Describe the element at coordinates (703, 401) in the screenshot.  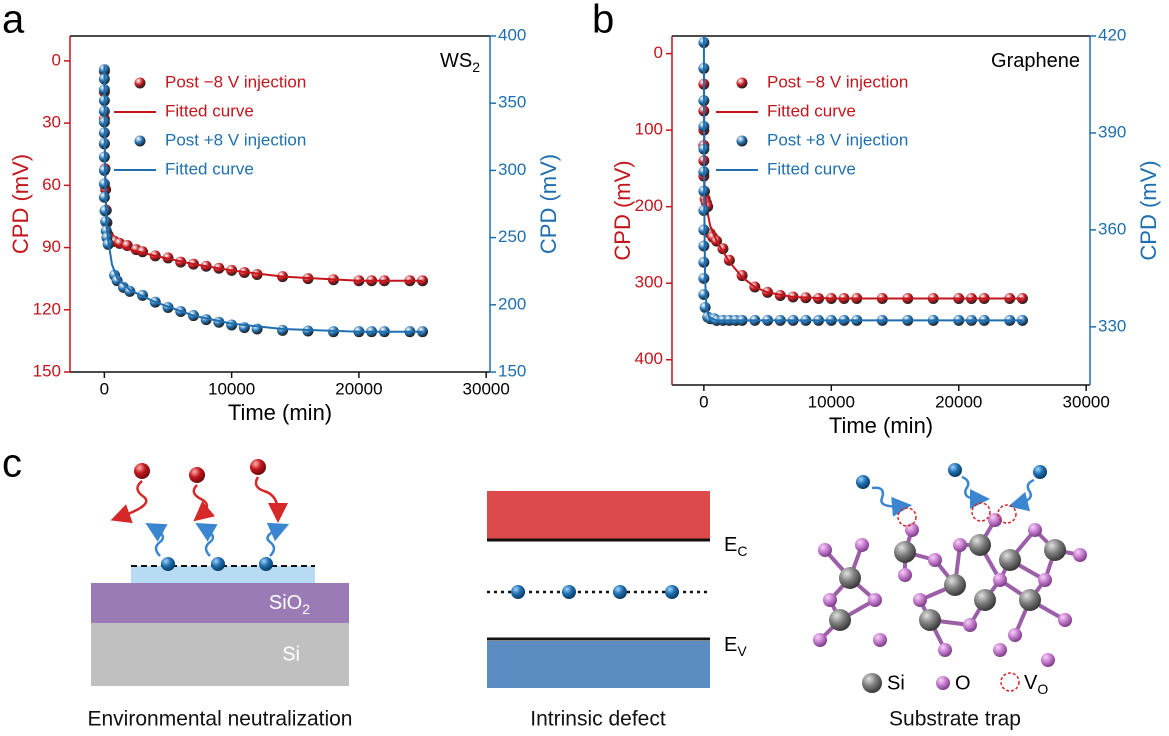
I see `x-tick-label: 0` at that location.